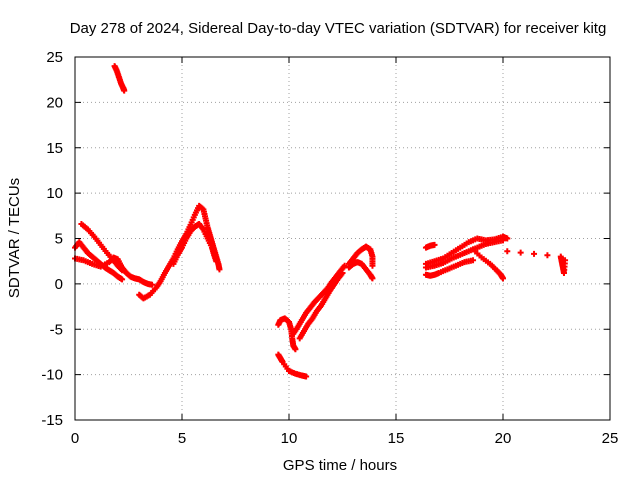  I want to click on series-peak-lower-branch, so click(195, 243).